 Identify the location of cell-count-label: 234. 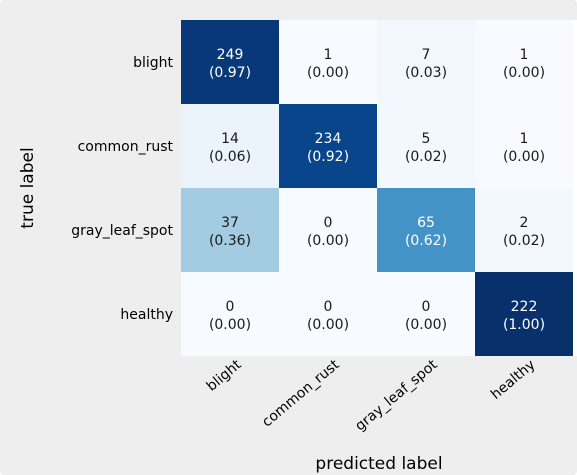
(328, 139).